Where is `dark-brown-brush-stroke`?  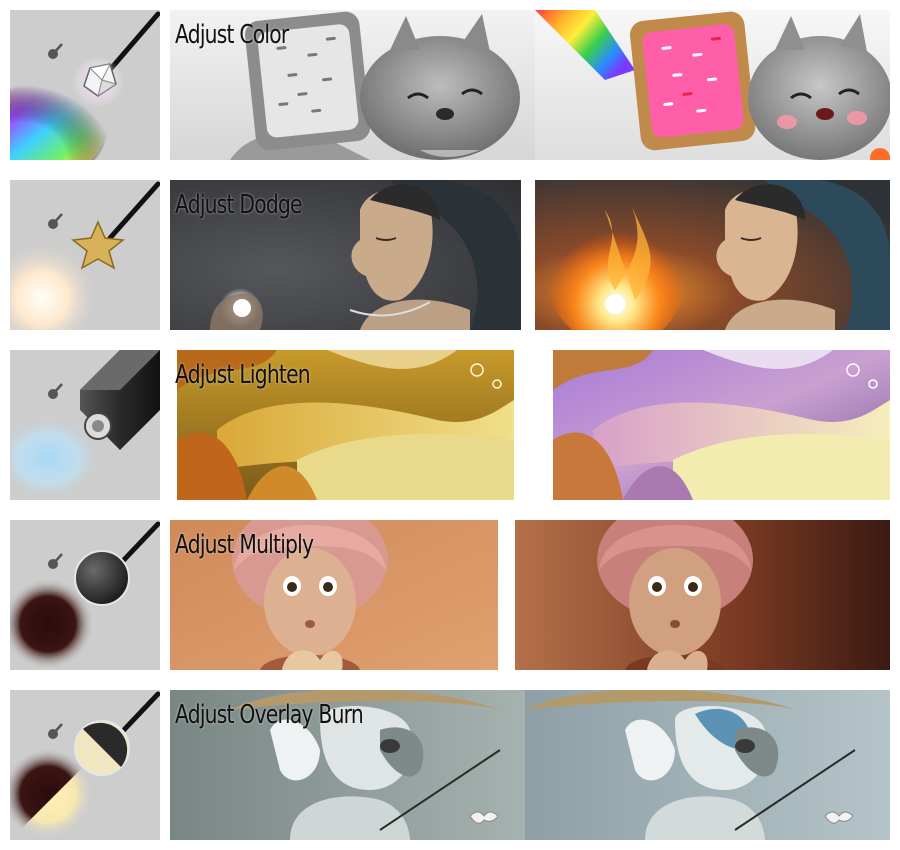
dark-brown-brush-stroke is located at coordinates (52, 624).